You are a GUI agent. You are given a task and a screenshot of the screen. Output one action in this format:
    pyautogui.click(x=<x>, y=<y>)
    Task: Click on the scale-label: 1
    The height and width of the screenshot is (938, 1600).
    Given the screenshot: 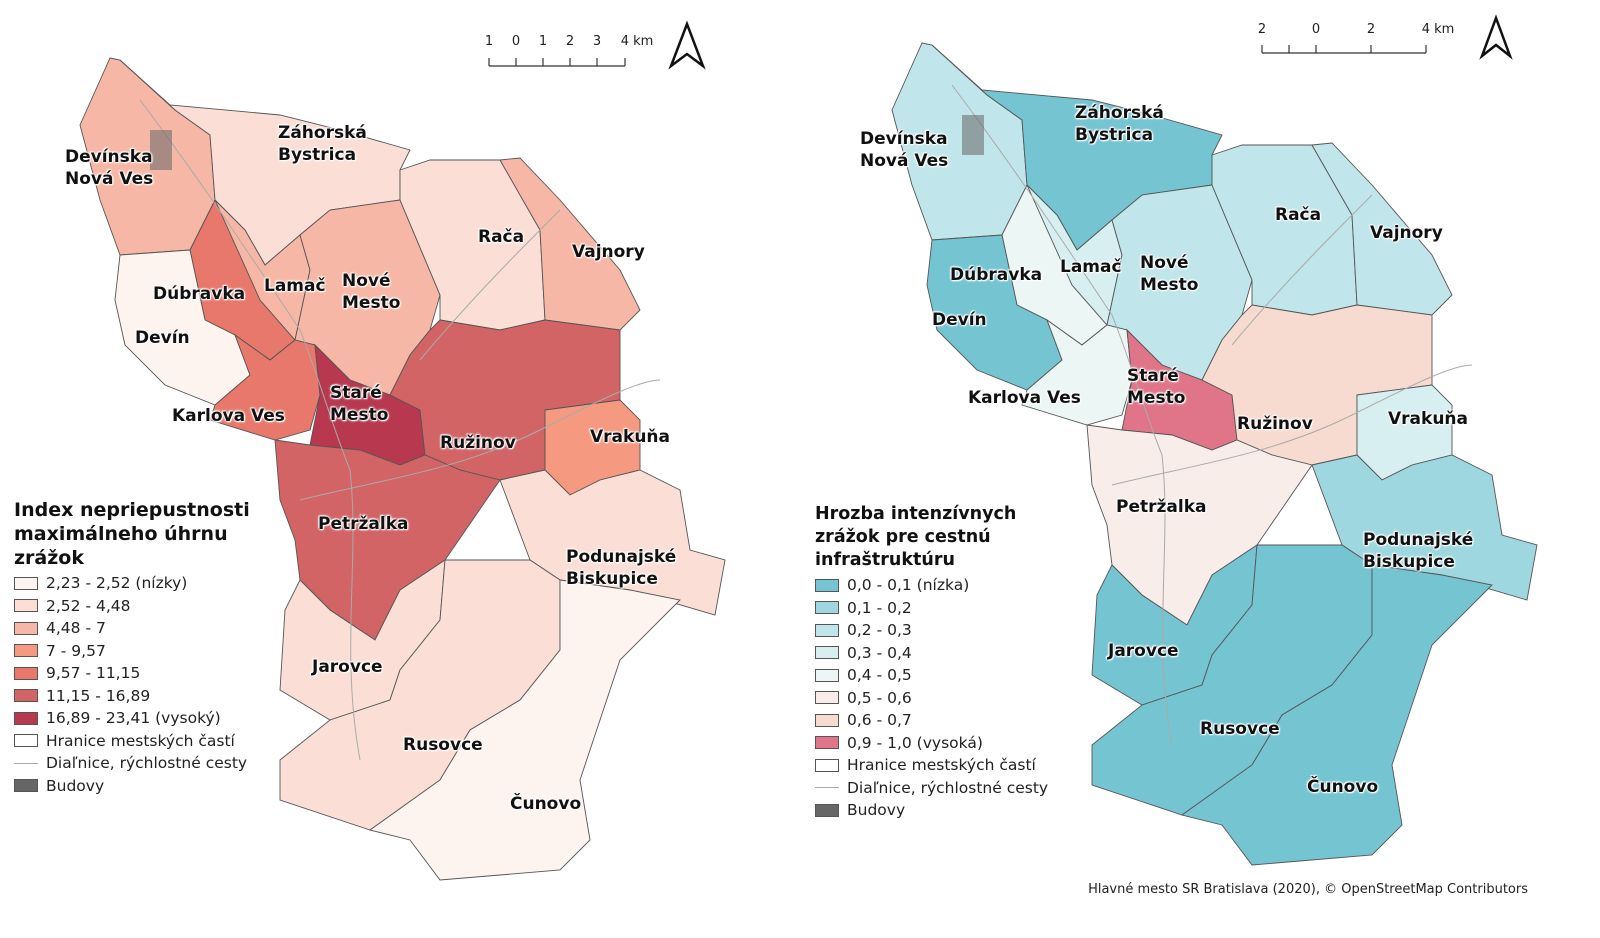 What is the action you would take?
    pyautogui.click(x=489, y=41)
    